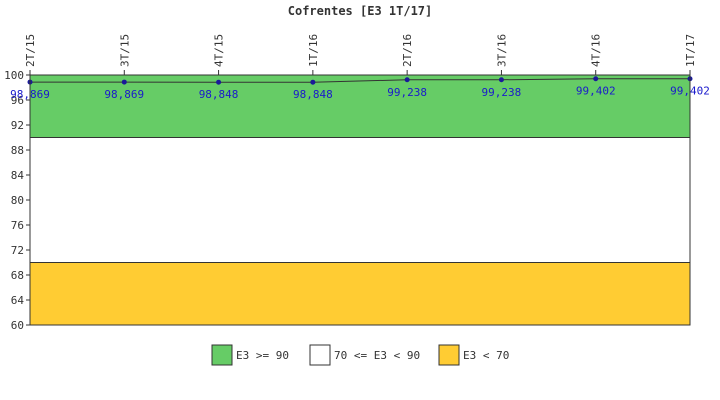 The width and height of the screenshot is (720, 400). Describe the element at coordinates (30, 50) in the screenshot. I see `x-tick-label: 2T/15` at that location.